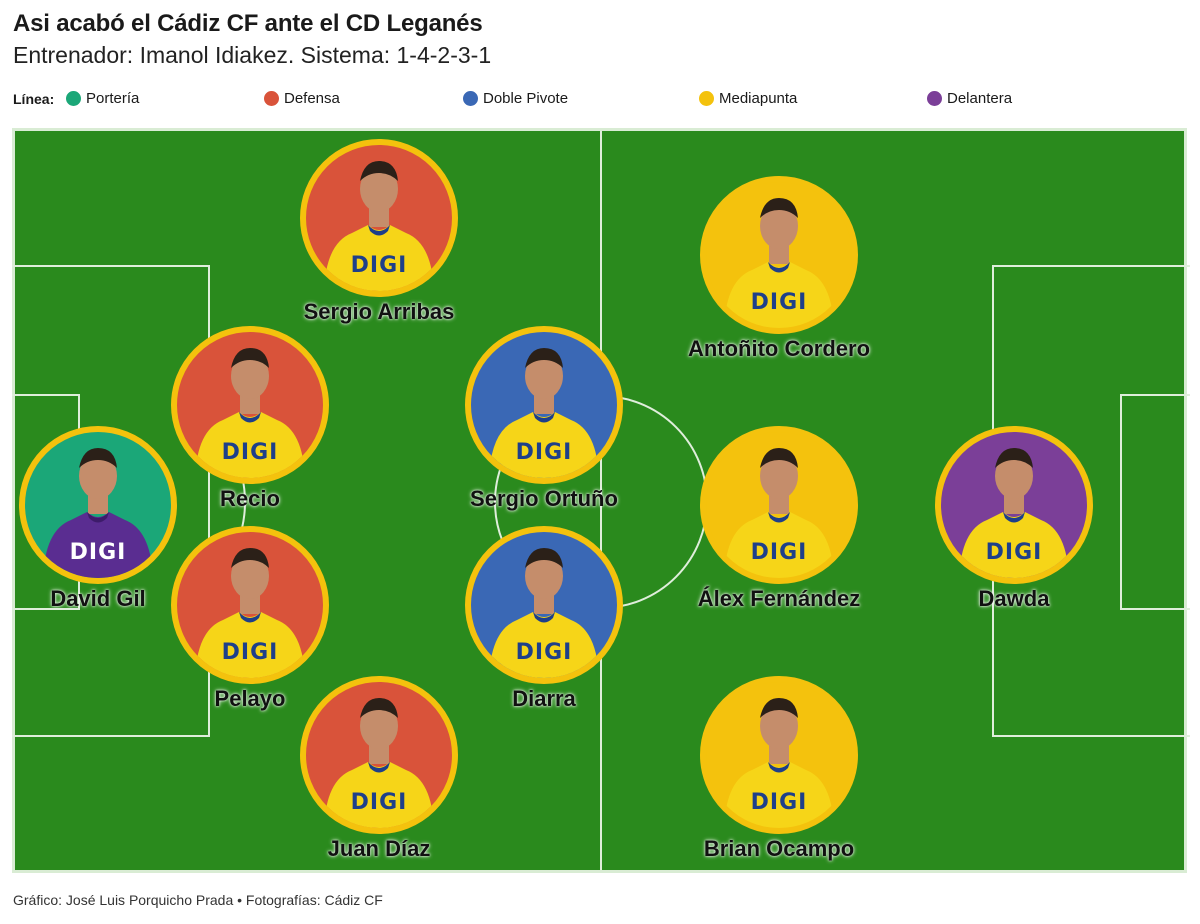 The width and height of the screenshot is (1200, 924). Describe the element at coordinates (1155, 502) in the screenshot. I see `right-goal-area` at that location.